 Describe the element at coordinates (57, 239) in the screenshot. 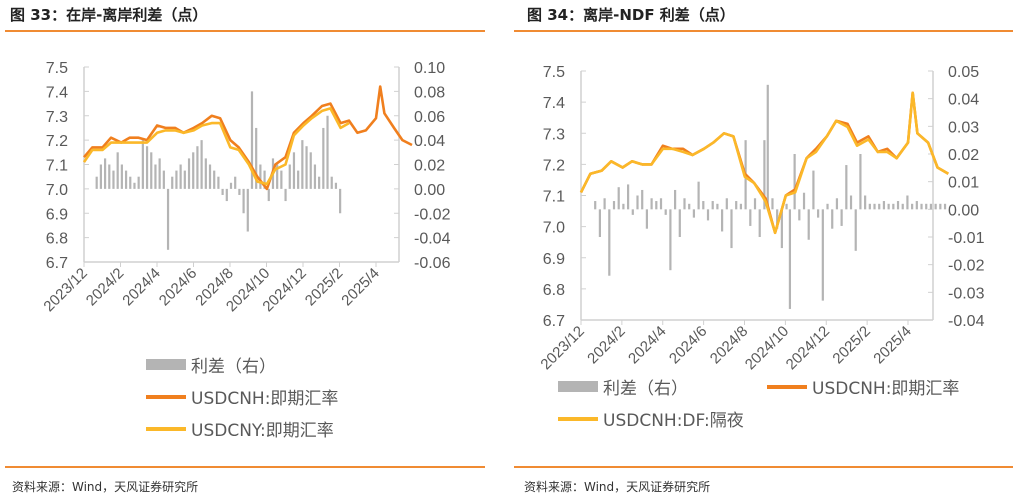

I see `y-tick-label-left: 6.8` at that location.